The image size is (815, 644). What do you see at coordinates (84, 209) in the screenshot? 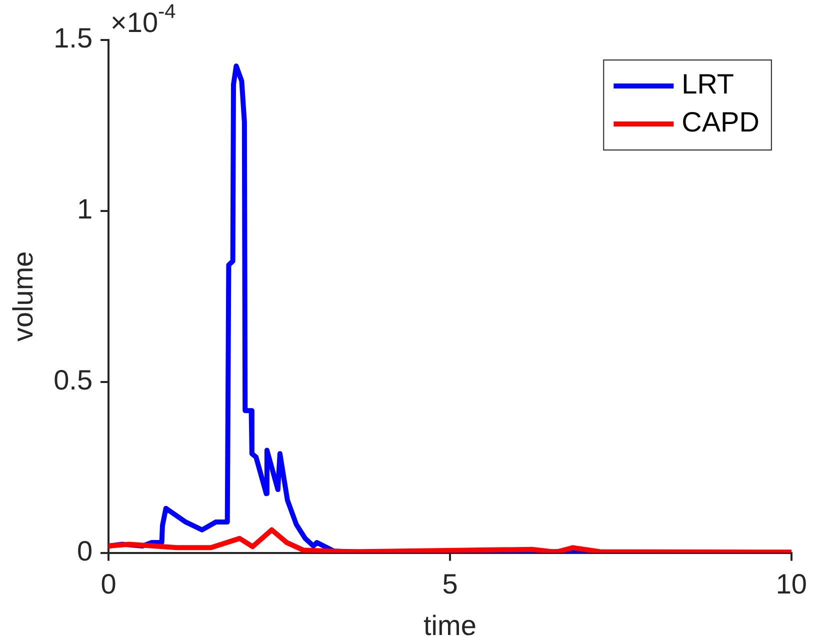
I see `y-tick-label: 1` at bounding box center [84, 209].